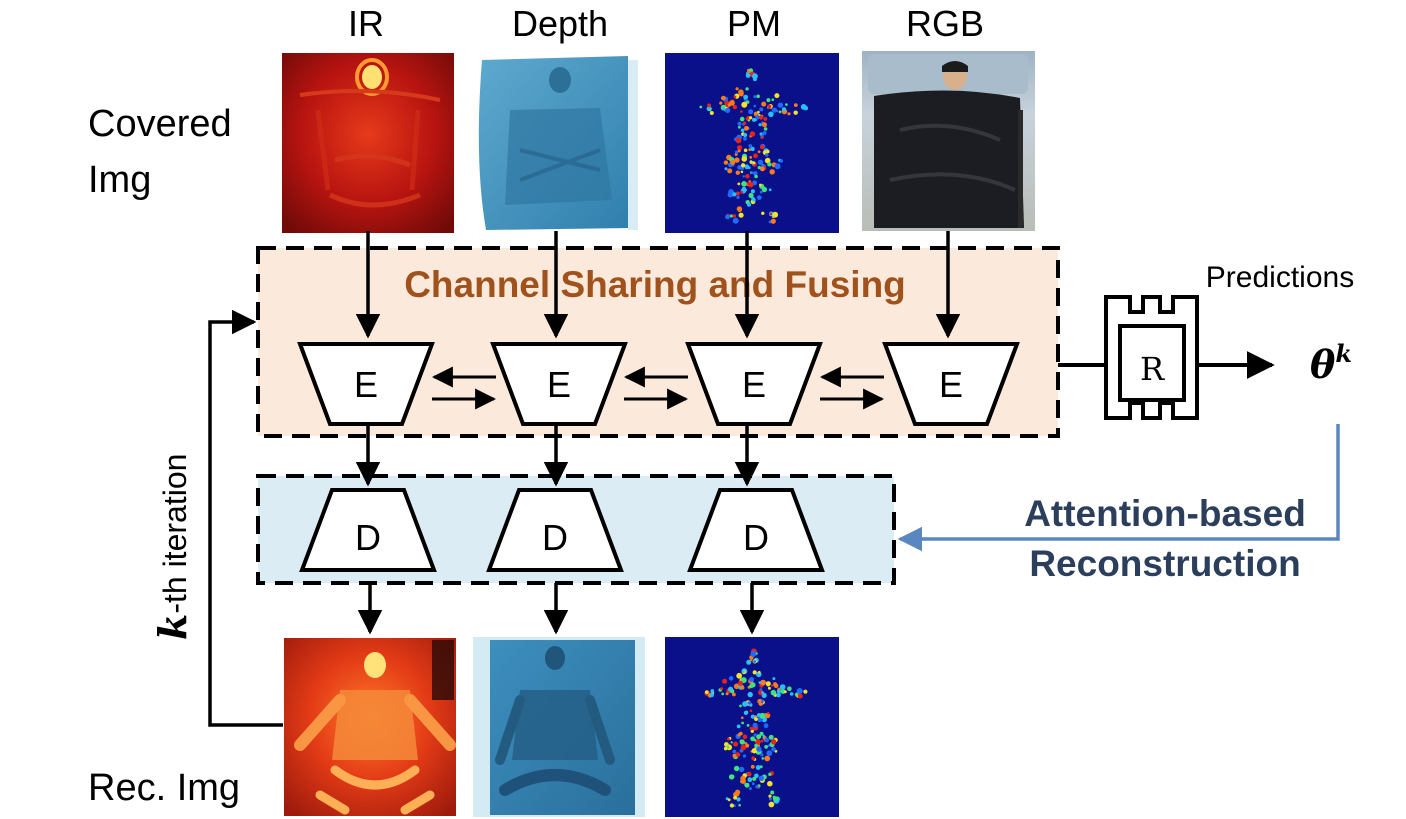  I want to click on encoder-ir: E, so click(366, 384).